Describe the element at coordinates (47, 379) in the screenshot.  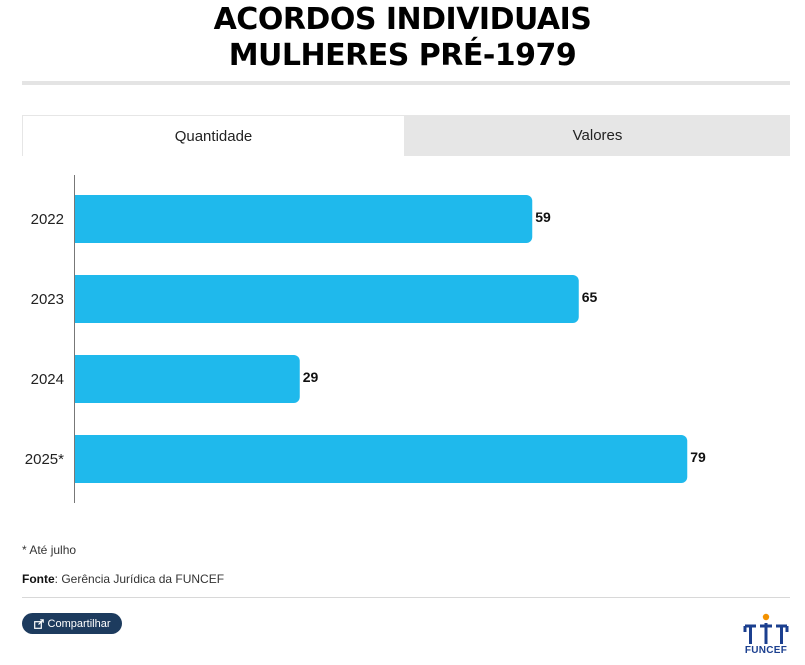
I see `category-label-2024: 2024` at that location.